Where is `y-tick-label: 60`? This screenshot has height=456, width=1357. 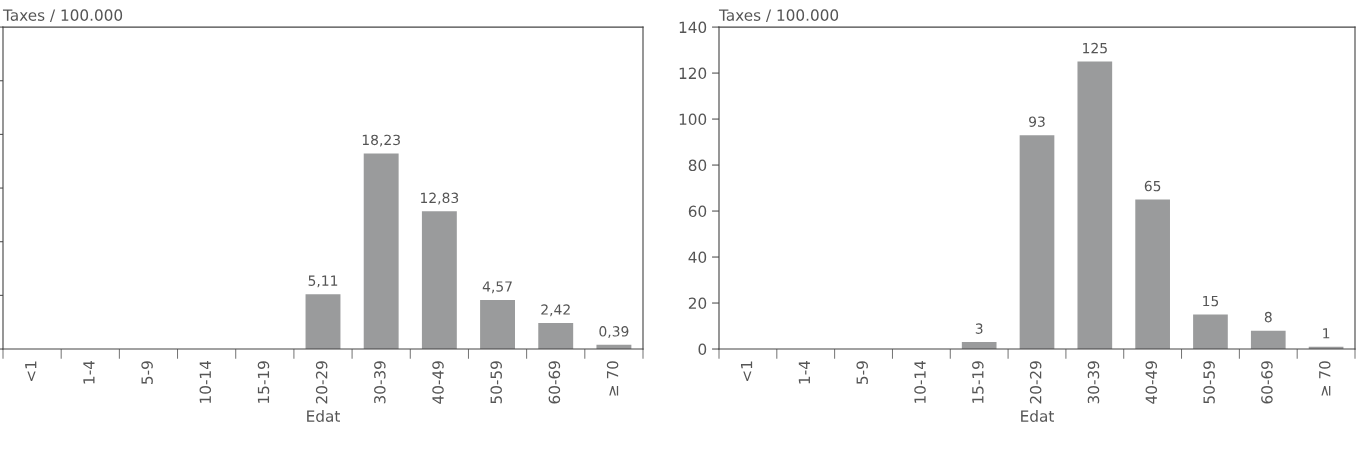
y-tick-label: 60 is located at coordinates (697, 211).